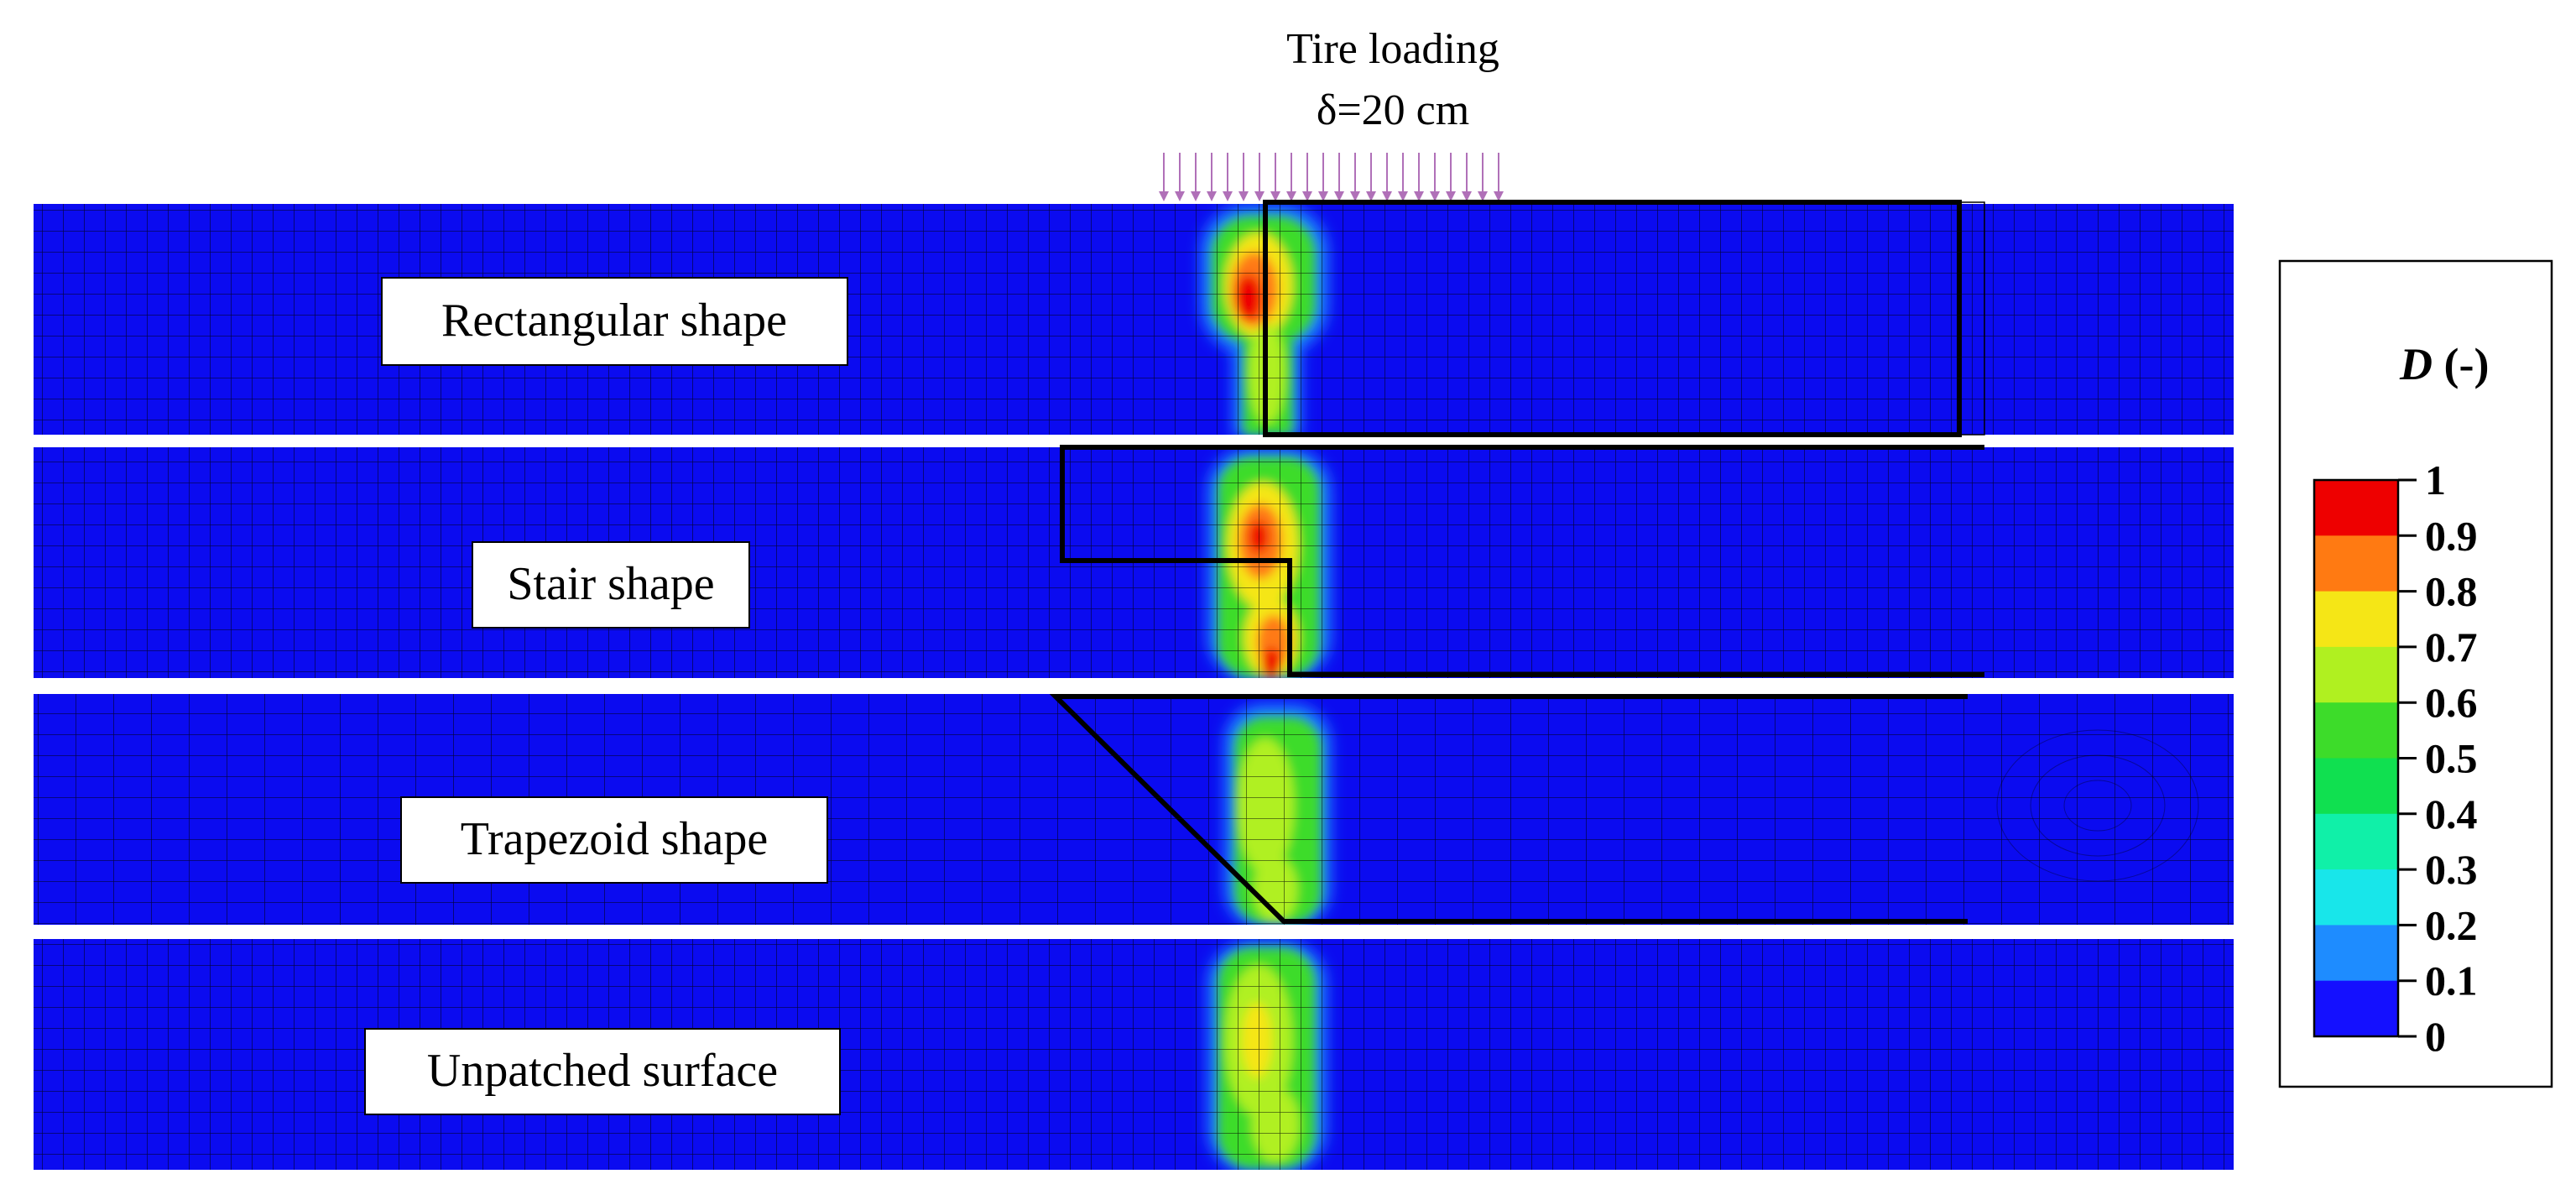 The image size is (2576, 1200). I want to click on legend-tick-label: 0, so click(2435, 1036).